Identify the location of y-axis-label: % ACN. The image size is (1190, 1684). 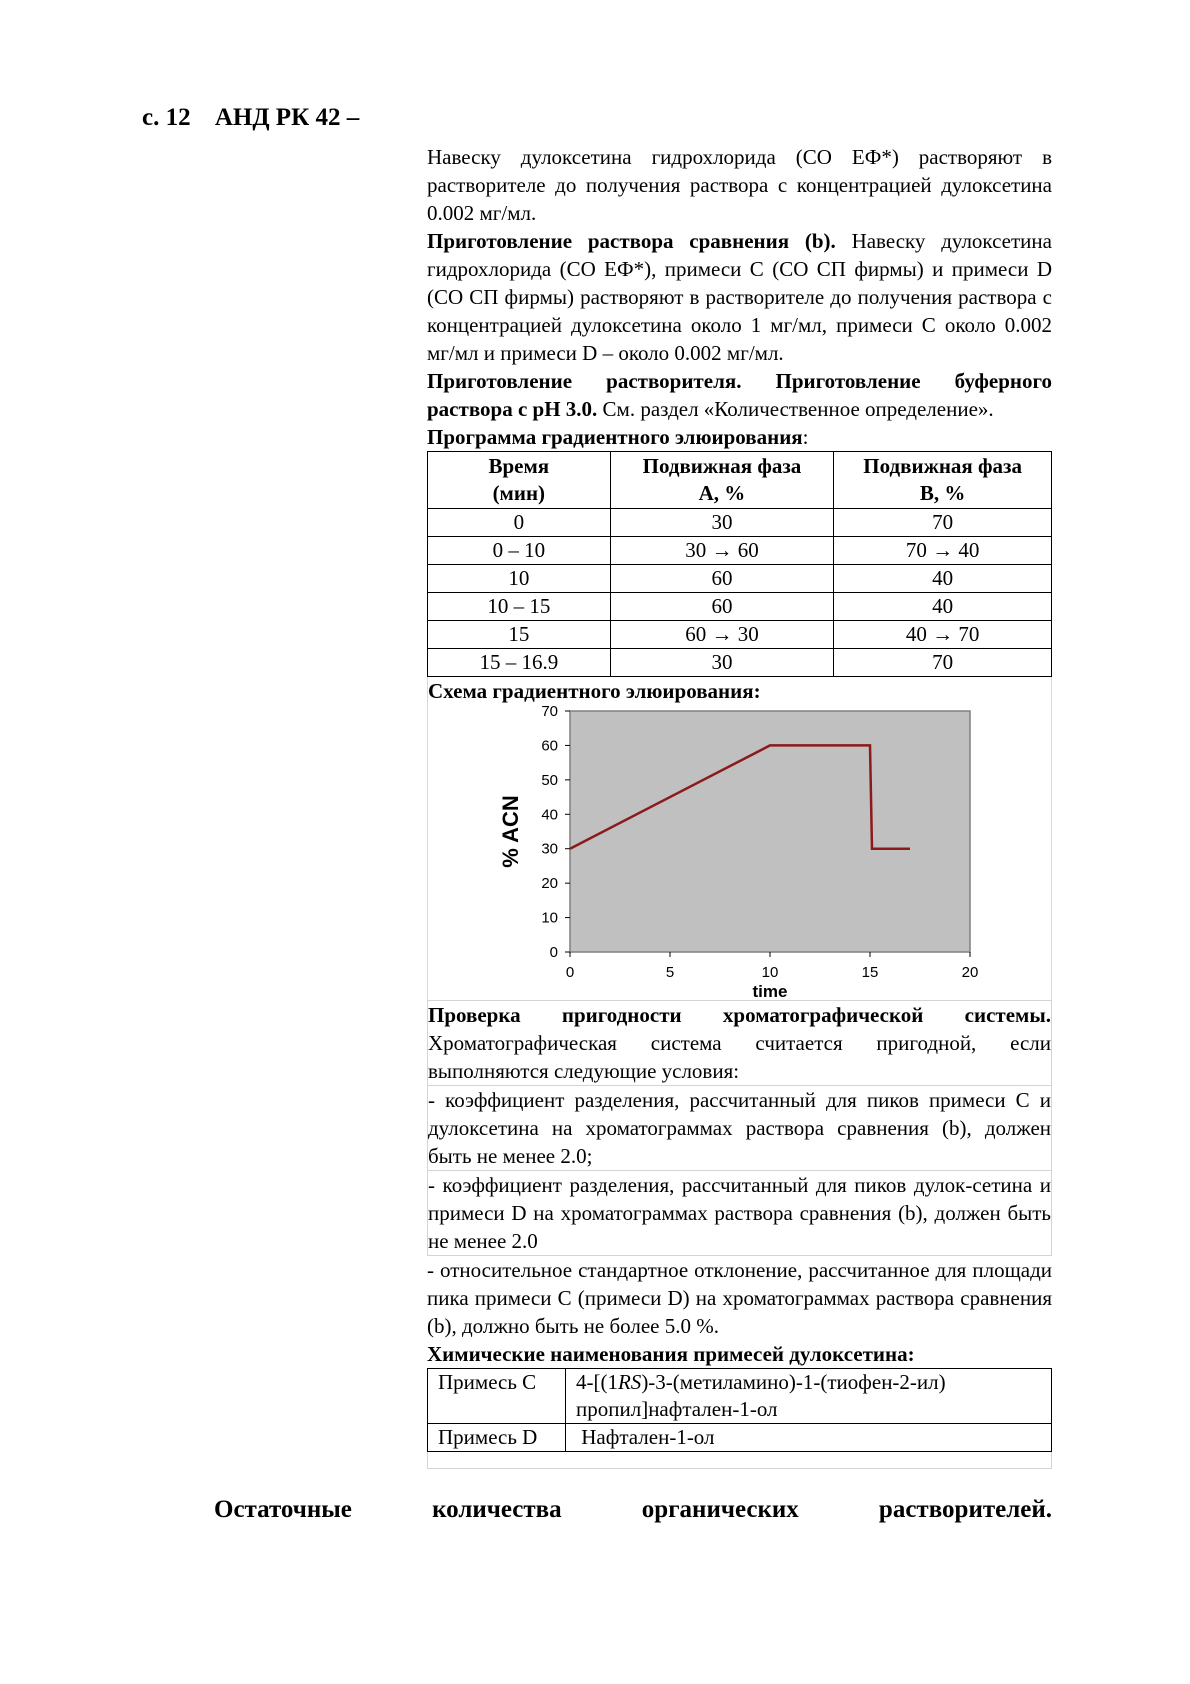
(510, 831).